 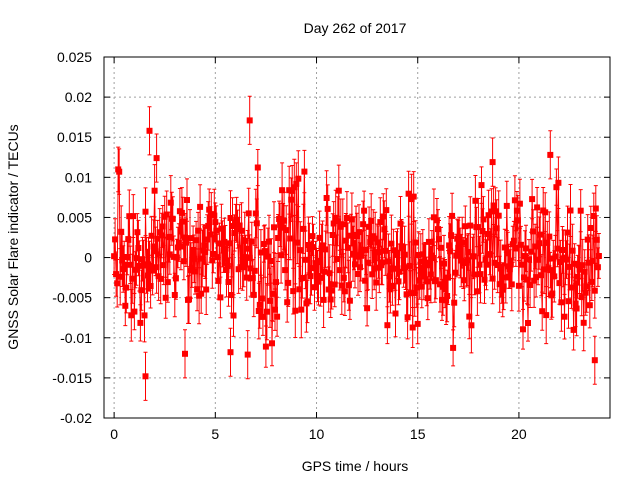 I want to click on y-axis-title: GNSS Solar Flare indicator / TECUs, so click(x=13, y=236).